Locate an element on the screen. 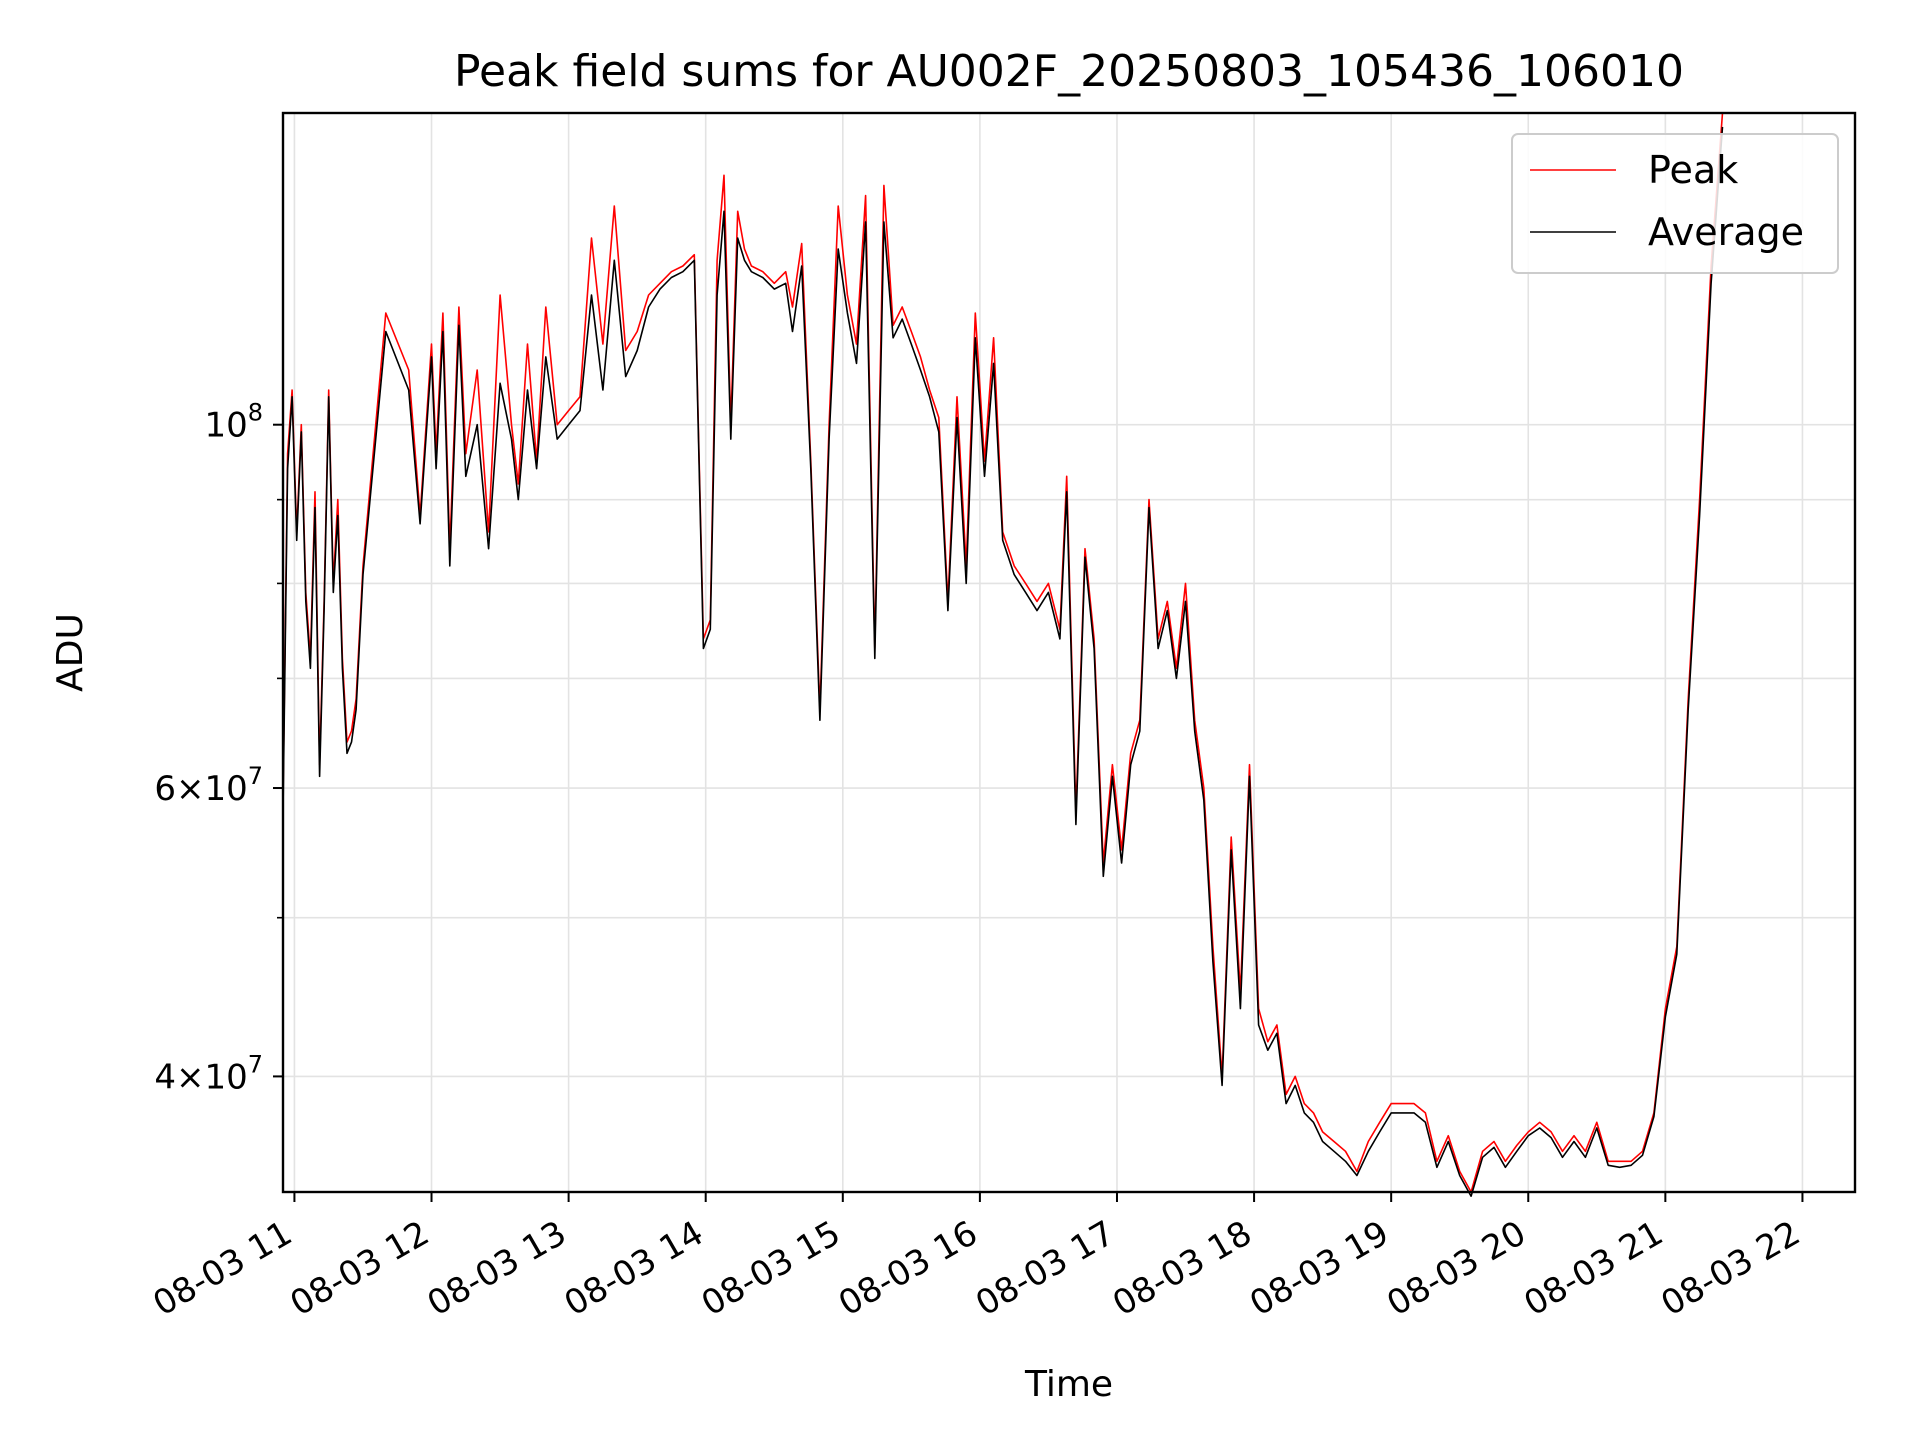 Image resolution: width=1920 pixels, height=1440 pixels. legend-box is located at coordinates (1675, 203).